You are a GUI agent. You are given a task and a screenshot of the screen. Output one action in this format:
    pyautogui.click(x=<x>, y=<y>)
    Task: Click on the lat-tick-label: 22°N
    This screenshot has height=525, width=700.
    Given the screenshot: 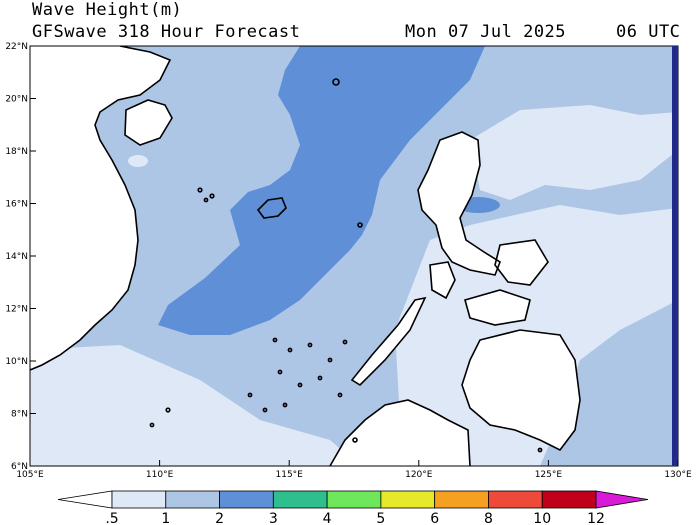 What is the action you would take?
    pyautogui.click(x=16, y=47)
    